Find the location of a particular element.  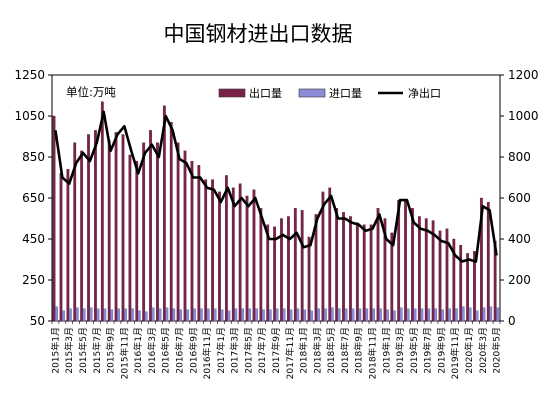

y-left-tick-label: 250 is located at coordinates (33, 280).